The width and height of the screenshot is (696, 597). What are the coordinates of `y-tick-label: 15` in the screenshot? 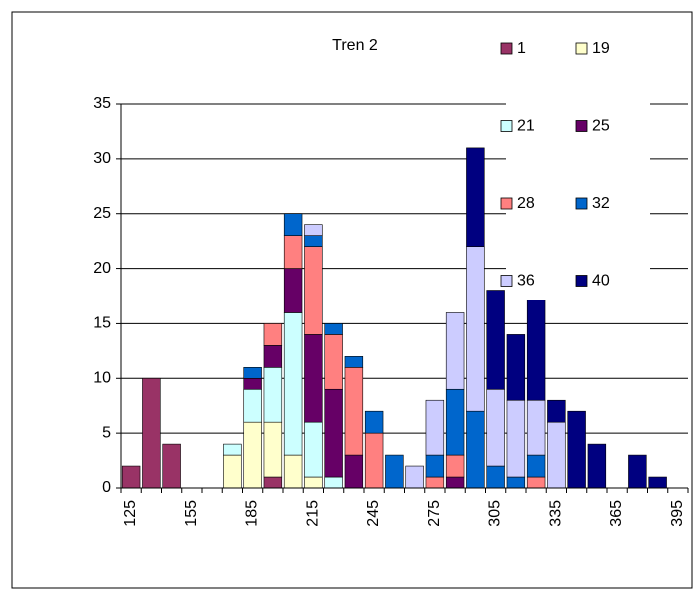 It's located at (102, 323).